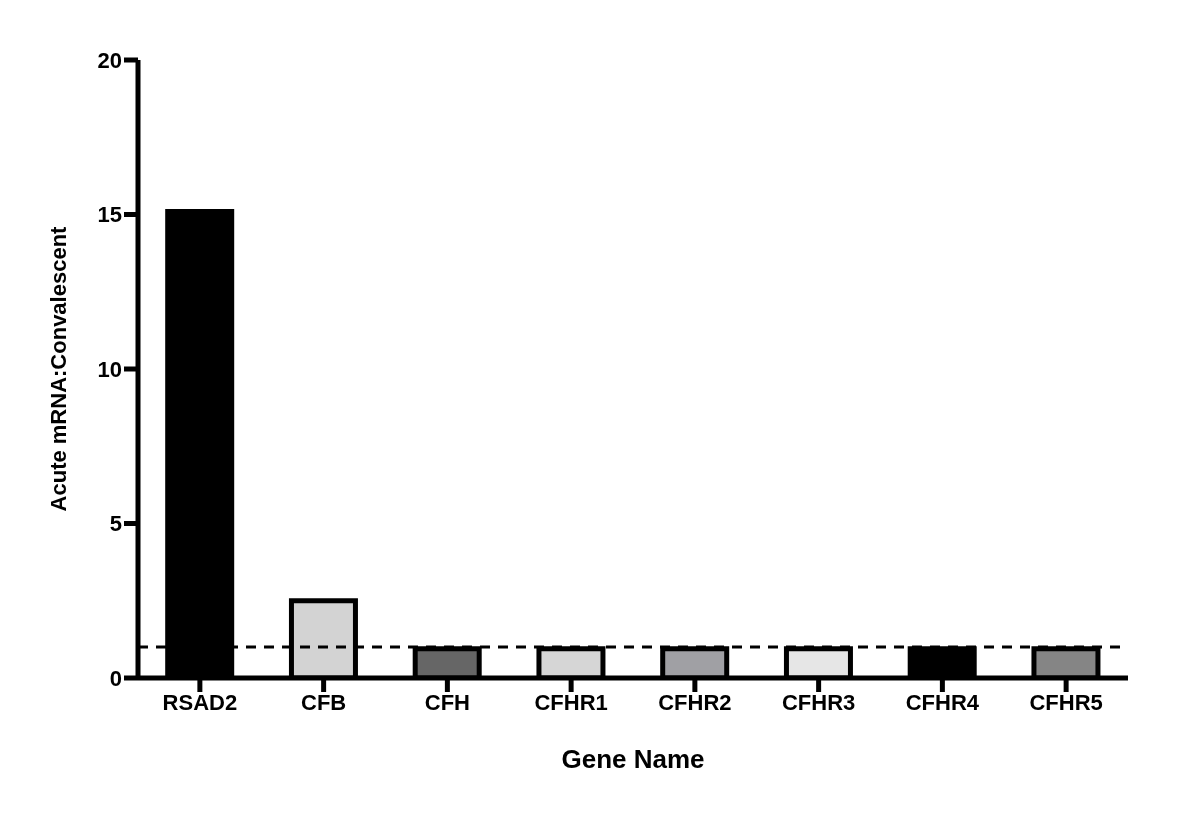 Image resolution: width=1203 pixels, height=823 pixels. What do you see at coordinates (1066, 702) in the screenshot?
I see `x-tick-label: CFHR5` at bounding box center [1066, 702].